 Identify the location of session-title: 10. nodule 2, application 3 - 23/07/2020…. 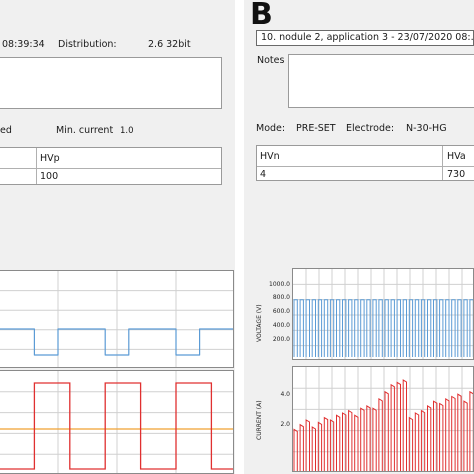
(365, 38).